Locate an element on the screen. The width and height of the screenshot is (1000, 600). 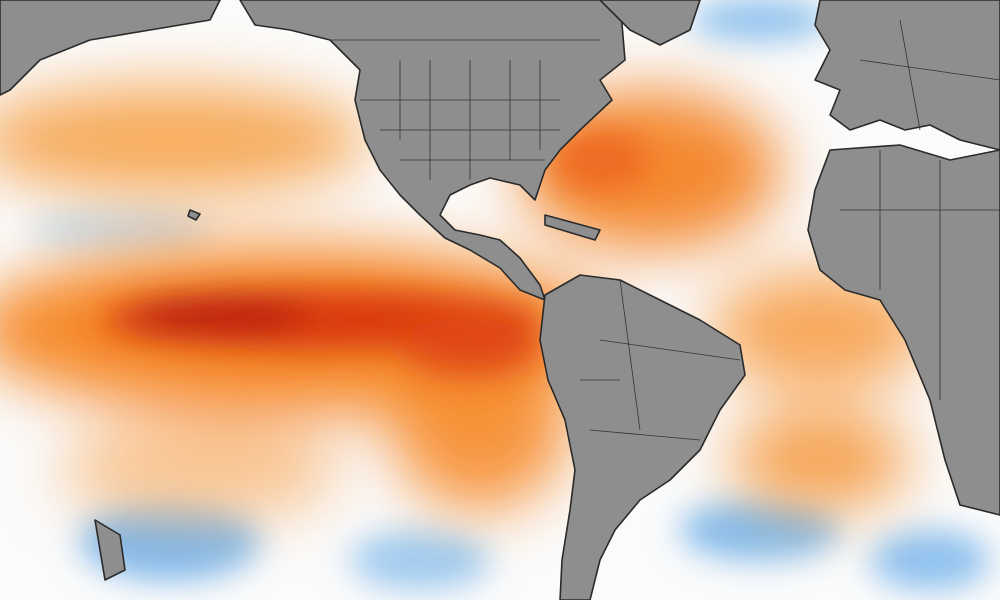
south-america is located at coordinates (642, 437).